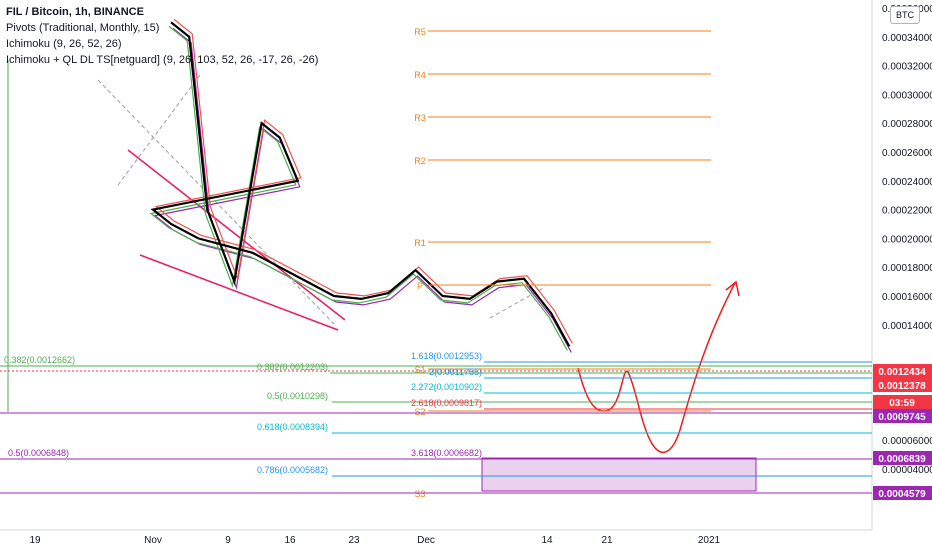 The height and width of the screenshot is (555, 932). I want to click on price-axis-label-text: 0.0012434, so click(902, 372).